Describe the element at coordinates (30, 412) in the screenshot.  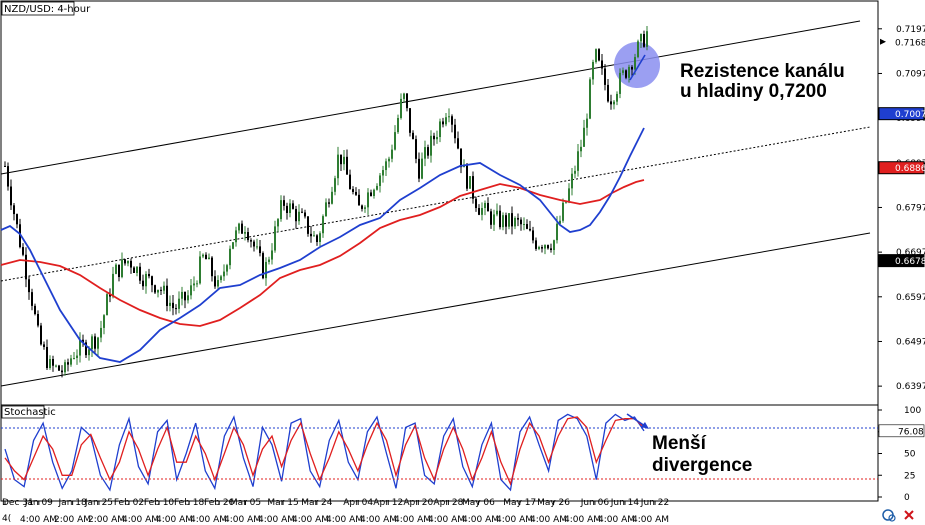
I see `indicator-label: Stochastic` at that location.